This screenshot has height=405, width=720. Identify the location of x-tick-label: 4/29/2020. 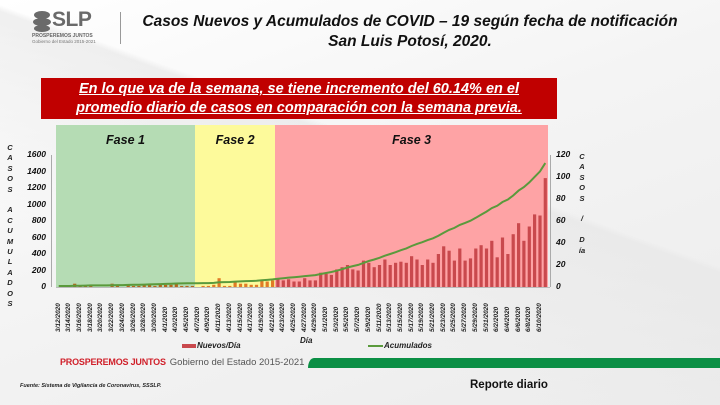
(315, 317).